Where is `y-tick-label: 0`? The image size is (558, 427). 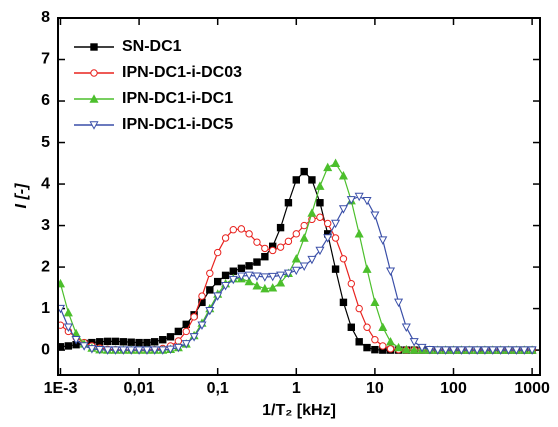 y-tick-label: 0 is located at coordinates (45, 349).